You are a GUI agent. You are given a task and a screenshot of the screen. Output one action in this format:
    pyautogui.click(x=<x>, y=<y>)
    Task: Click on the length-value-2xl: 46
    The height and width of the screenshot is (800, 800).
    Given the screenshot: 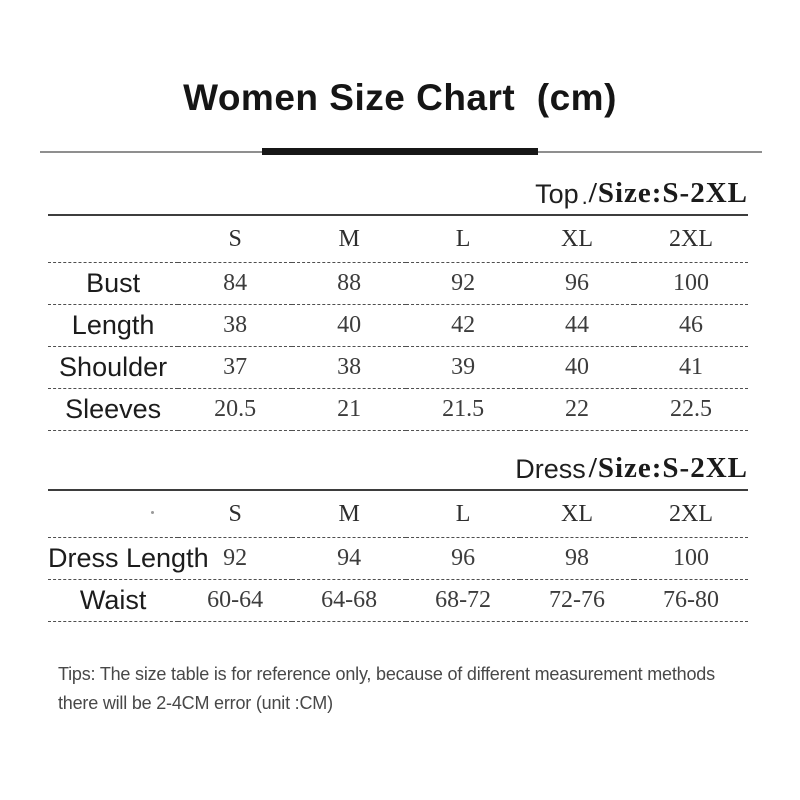 What is the action you would take?
    pyautogui.click(x=691, y=325)
    